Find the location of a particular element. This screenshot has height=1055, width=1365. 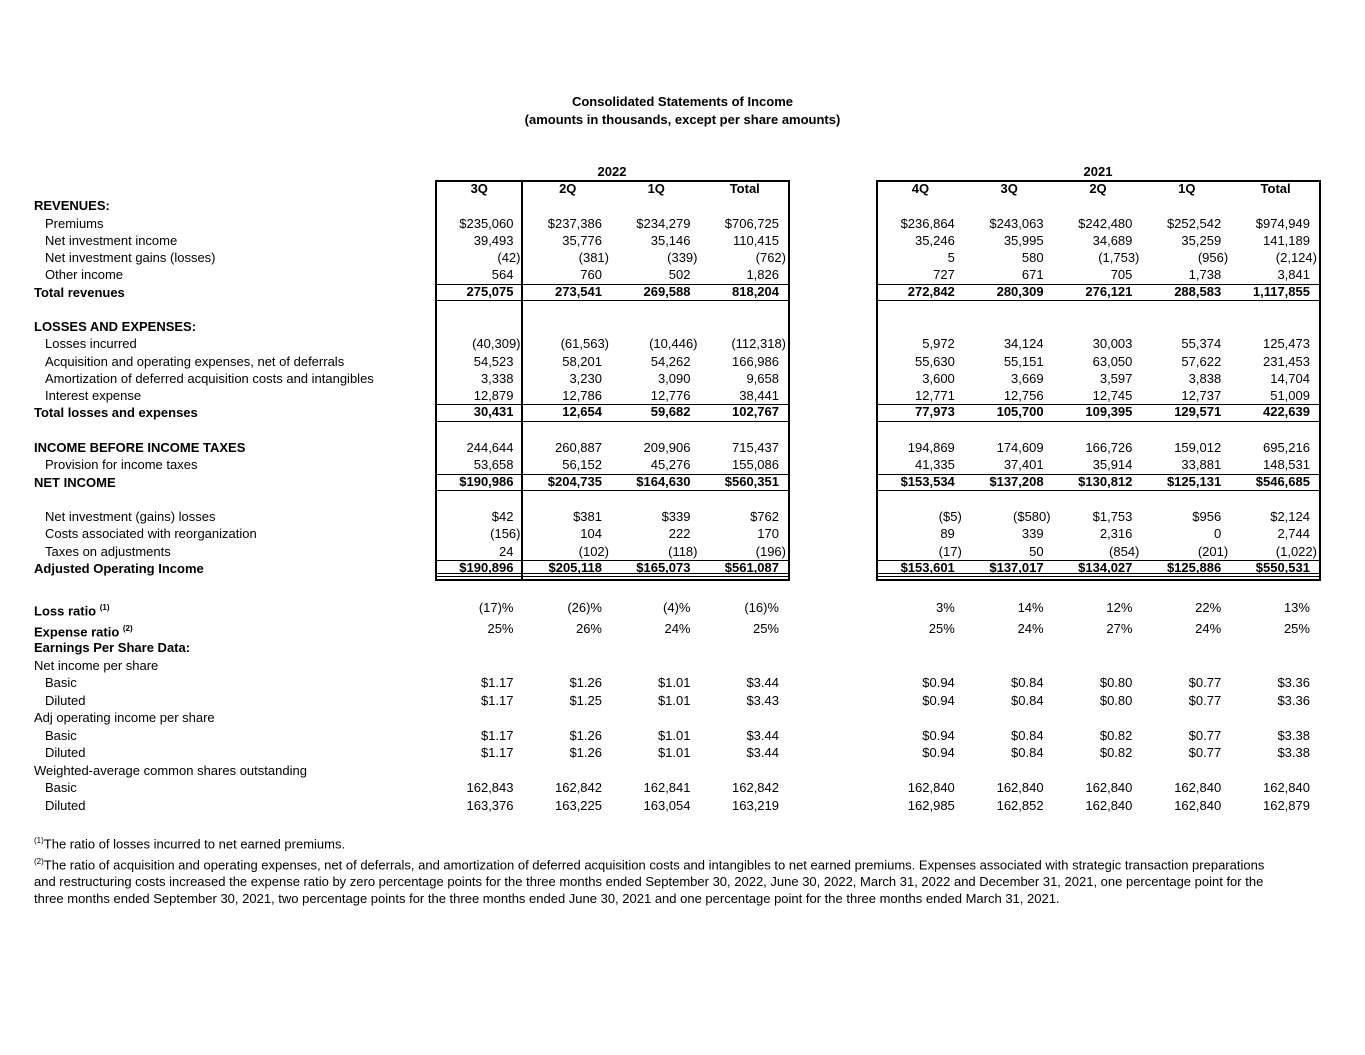

row-label: Earnings Per Share Data: is located at coordinates (112, 648).